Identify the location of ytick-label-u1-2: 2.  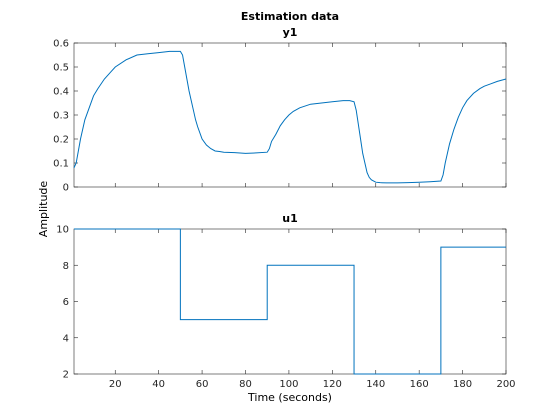
(66, 375).